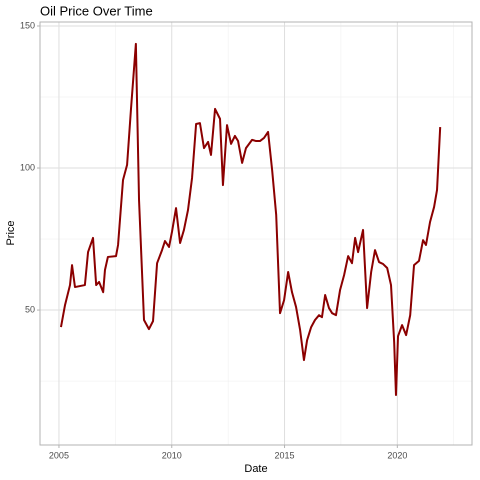 This screenshot has width=480, height=480. What do you see at coordinates (397, 455) in the screenshot?
I see `x-tick-label: 2020` at bounding box center [397, 455].